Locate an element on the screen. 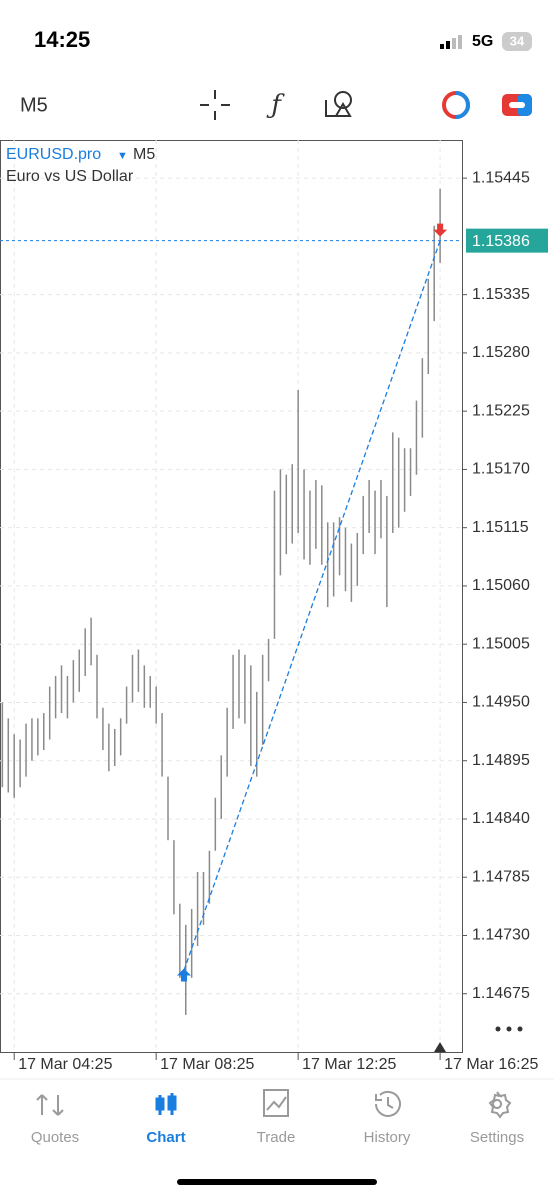 This screenshot has height=1199, width=554. y-tick-label: 1.14730 is located at coordinates (501, 935).